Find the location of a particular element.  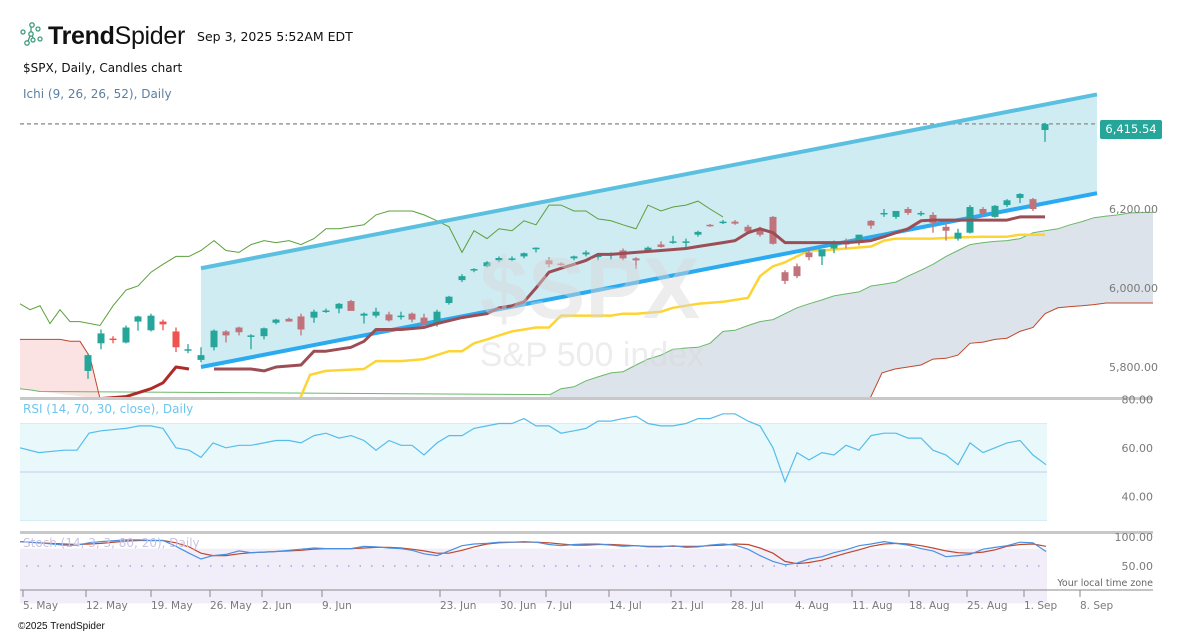

rsi-pane is located at coordinates (533, 467).